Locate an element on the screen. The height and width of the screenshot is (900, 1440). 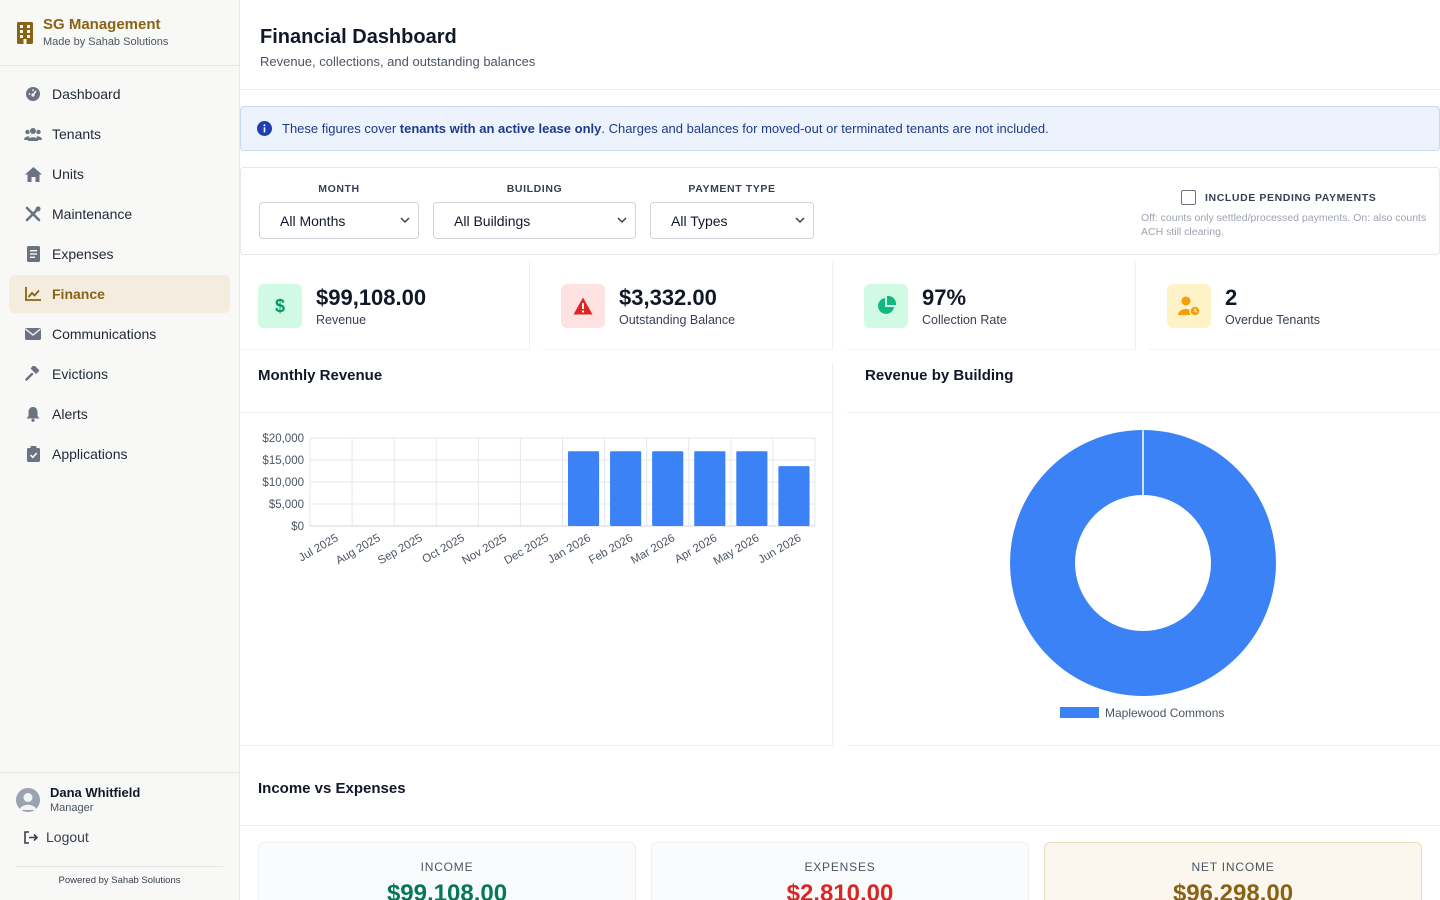
bell-icon is located at coordinates (33, 414).